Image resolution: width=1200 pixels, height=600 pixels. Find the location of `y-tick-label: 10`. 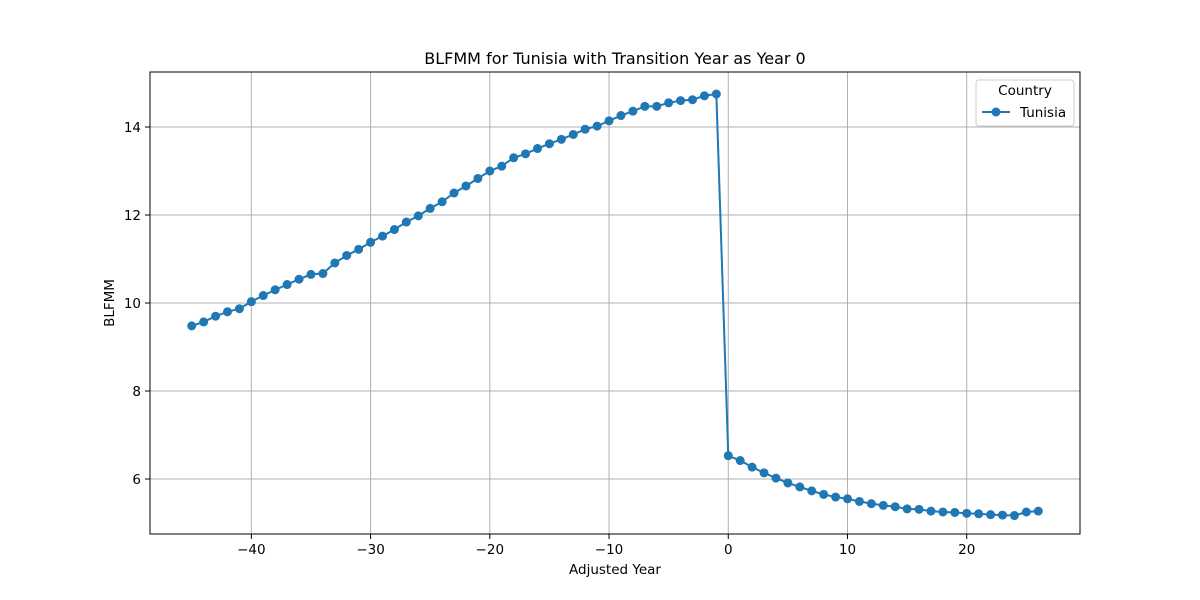

y-tick-label: 10 is located at coordinates (132, 304).